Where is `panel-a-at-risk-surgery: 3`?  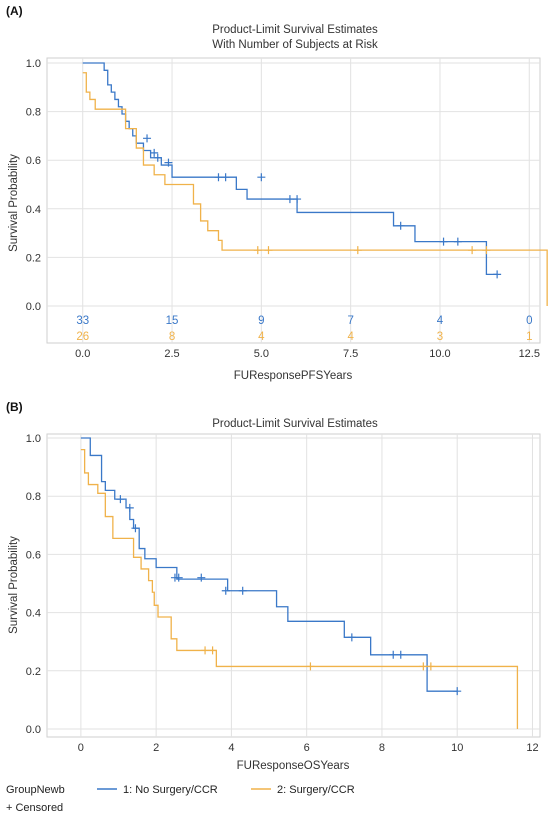
panel-a-at-risk-surgery: 3 is located at coordinates (440, 337).